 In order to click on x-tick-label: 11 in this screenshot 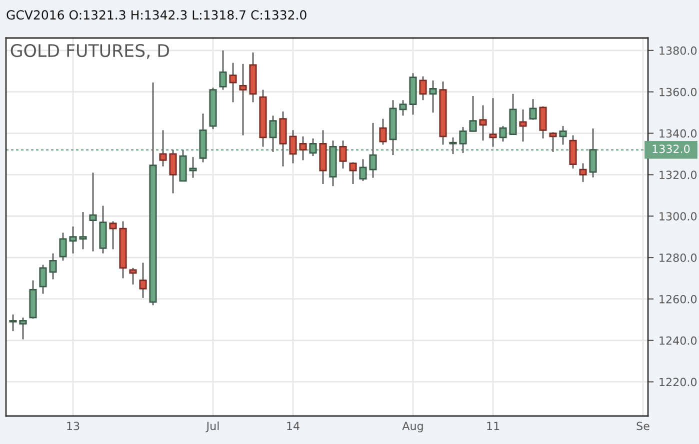, I will do `click(493, 426)`.